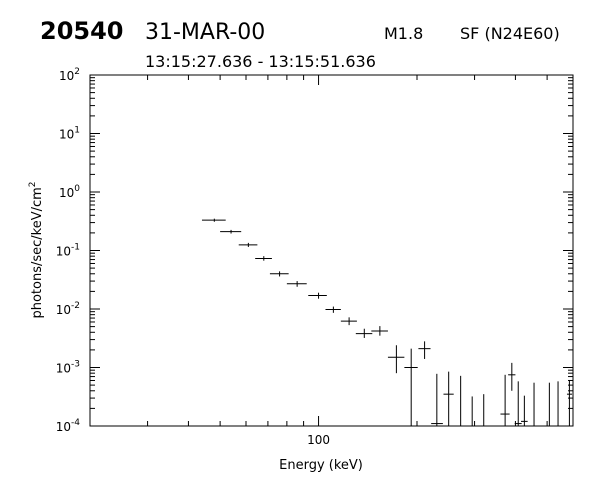 The height and width of the screenshot is (480, 600). I want to click on y-tick-label: 10², so click(69, 75).